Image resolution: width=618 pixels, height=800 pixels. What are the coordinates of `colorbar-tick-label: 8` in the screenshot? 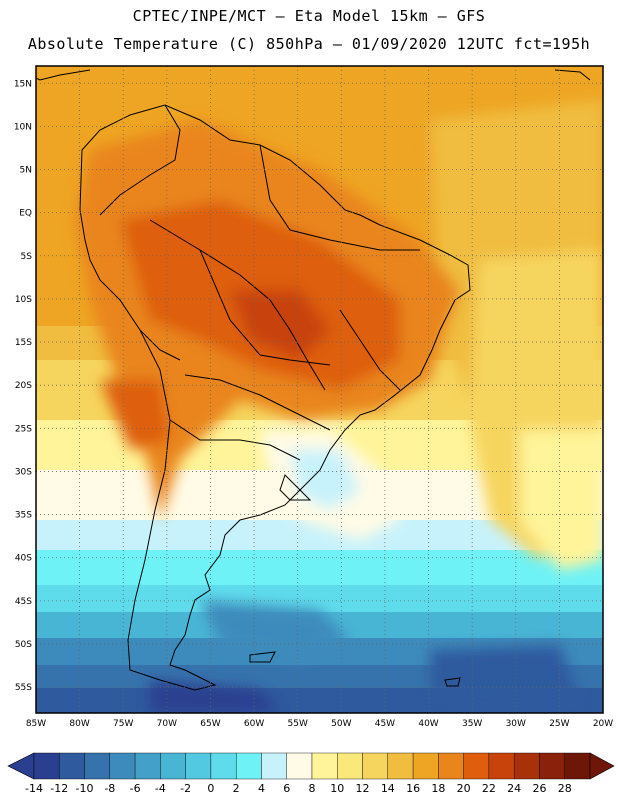 It's located at (312, 788).